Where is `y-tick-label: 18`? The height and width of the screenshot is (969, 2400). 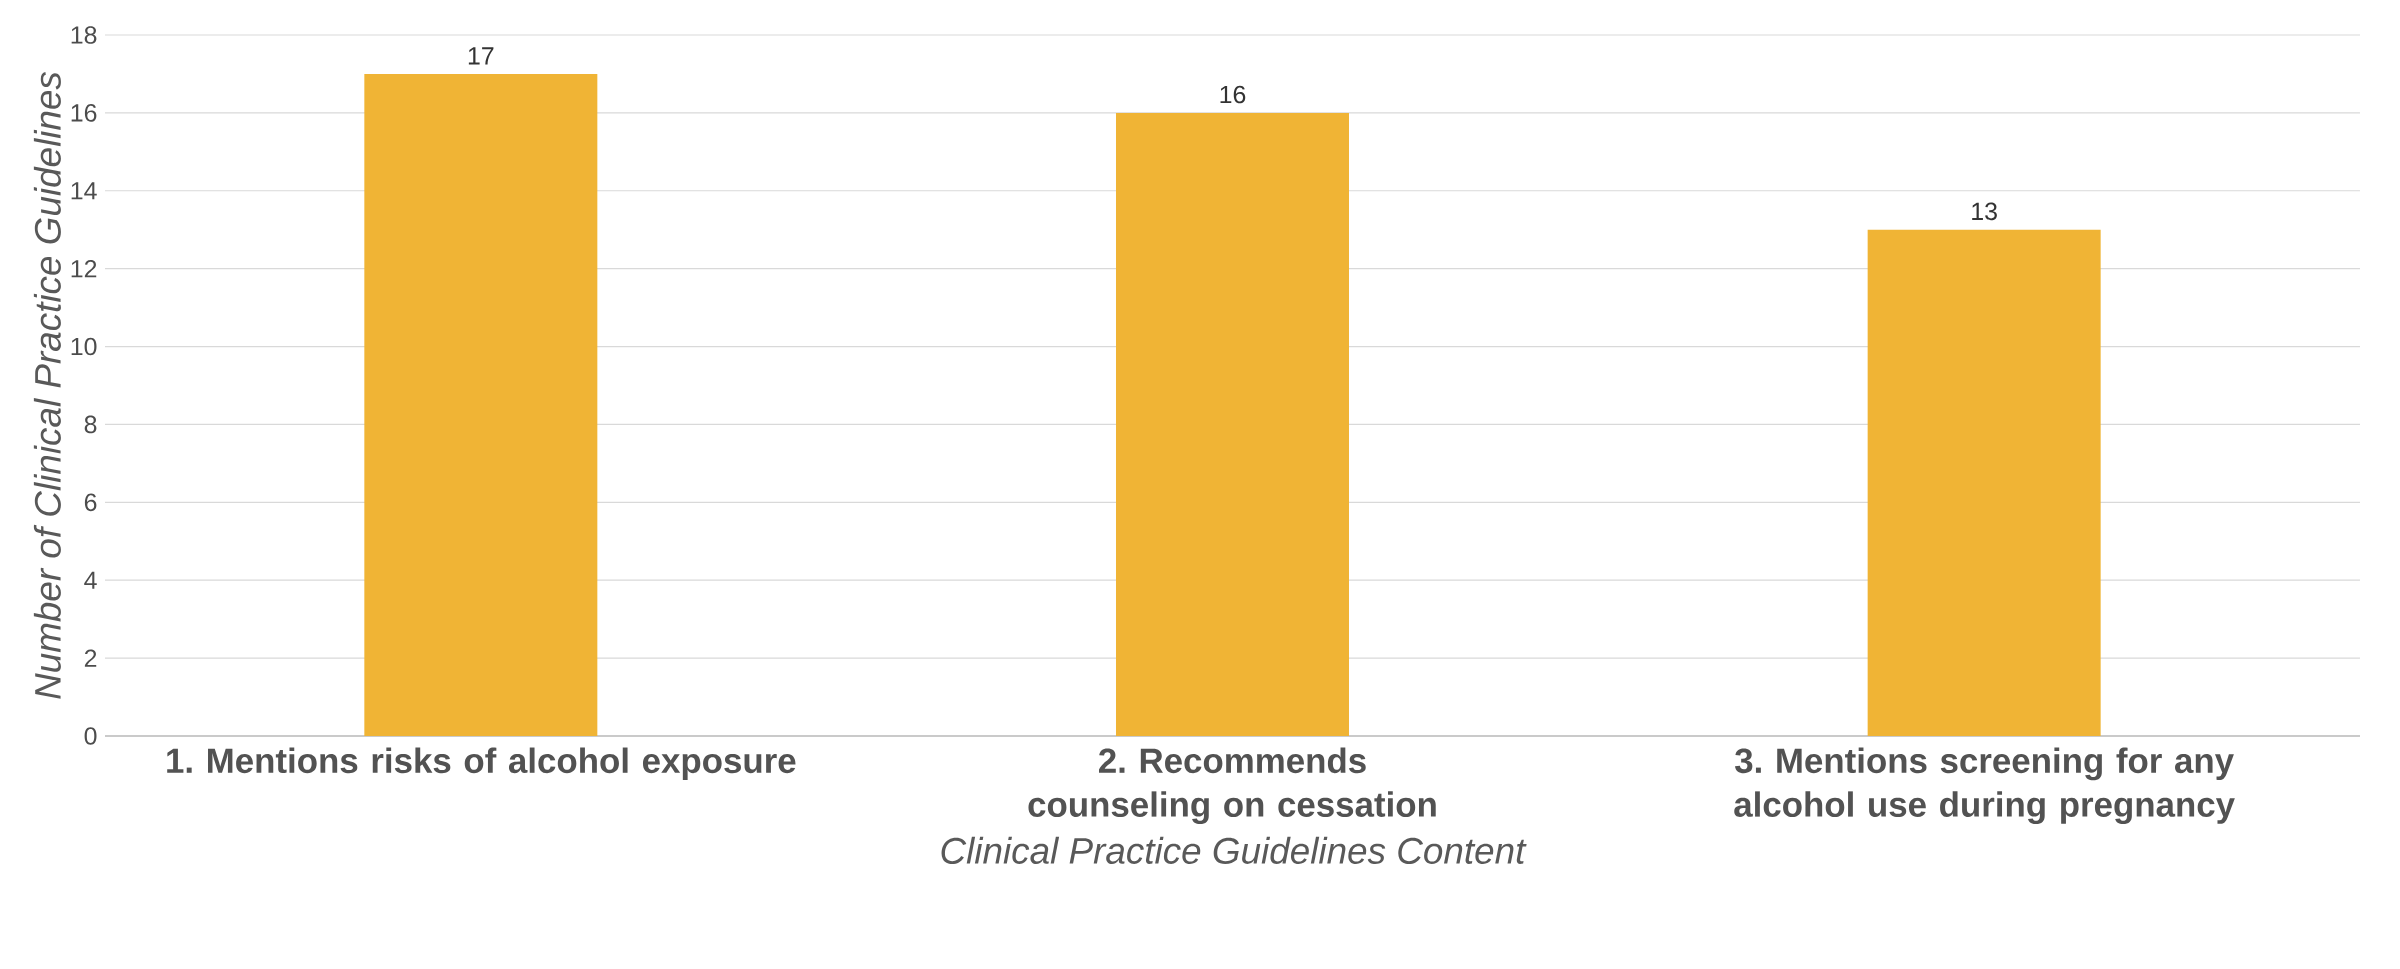 y-tick-label: 18 is located at coordinates (84, 35).